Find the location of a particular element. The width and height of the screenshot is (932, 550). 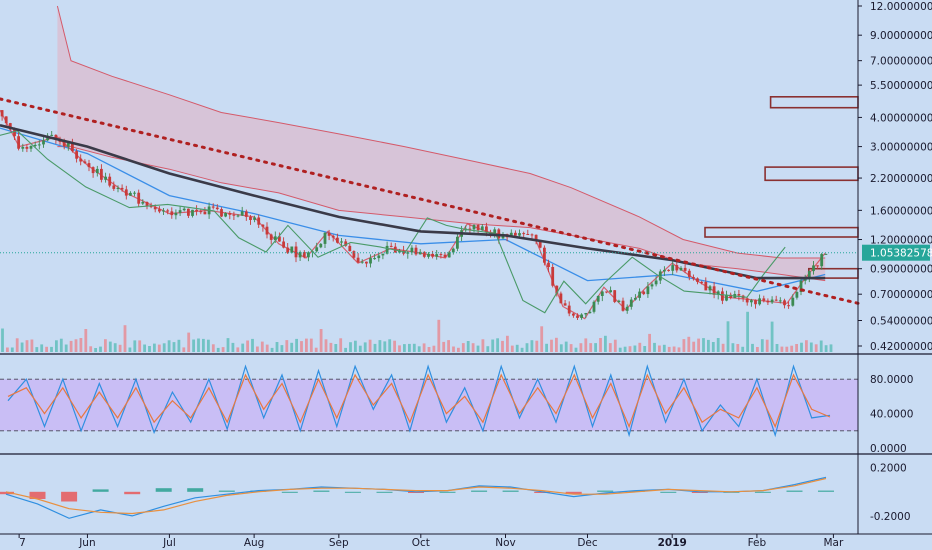

date-tick-label: Sep is located at coordinates (339, 543).